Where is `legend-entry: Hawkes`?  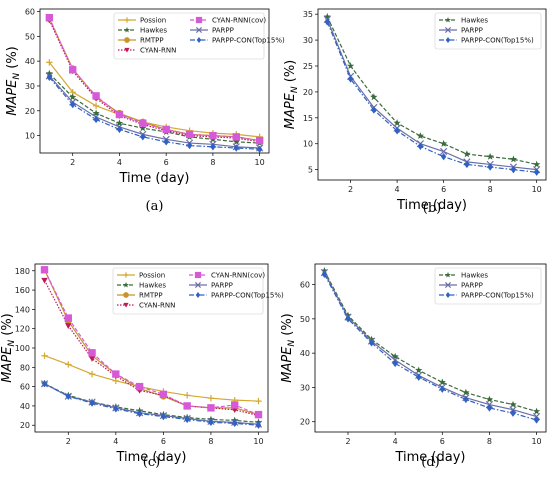 legend-entry: Hawkes is located at coordinates (463, 276).